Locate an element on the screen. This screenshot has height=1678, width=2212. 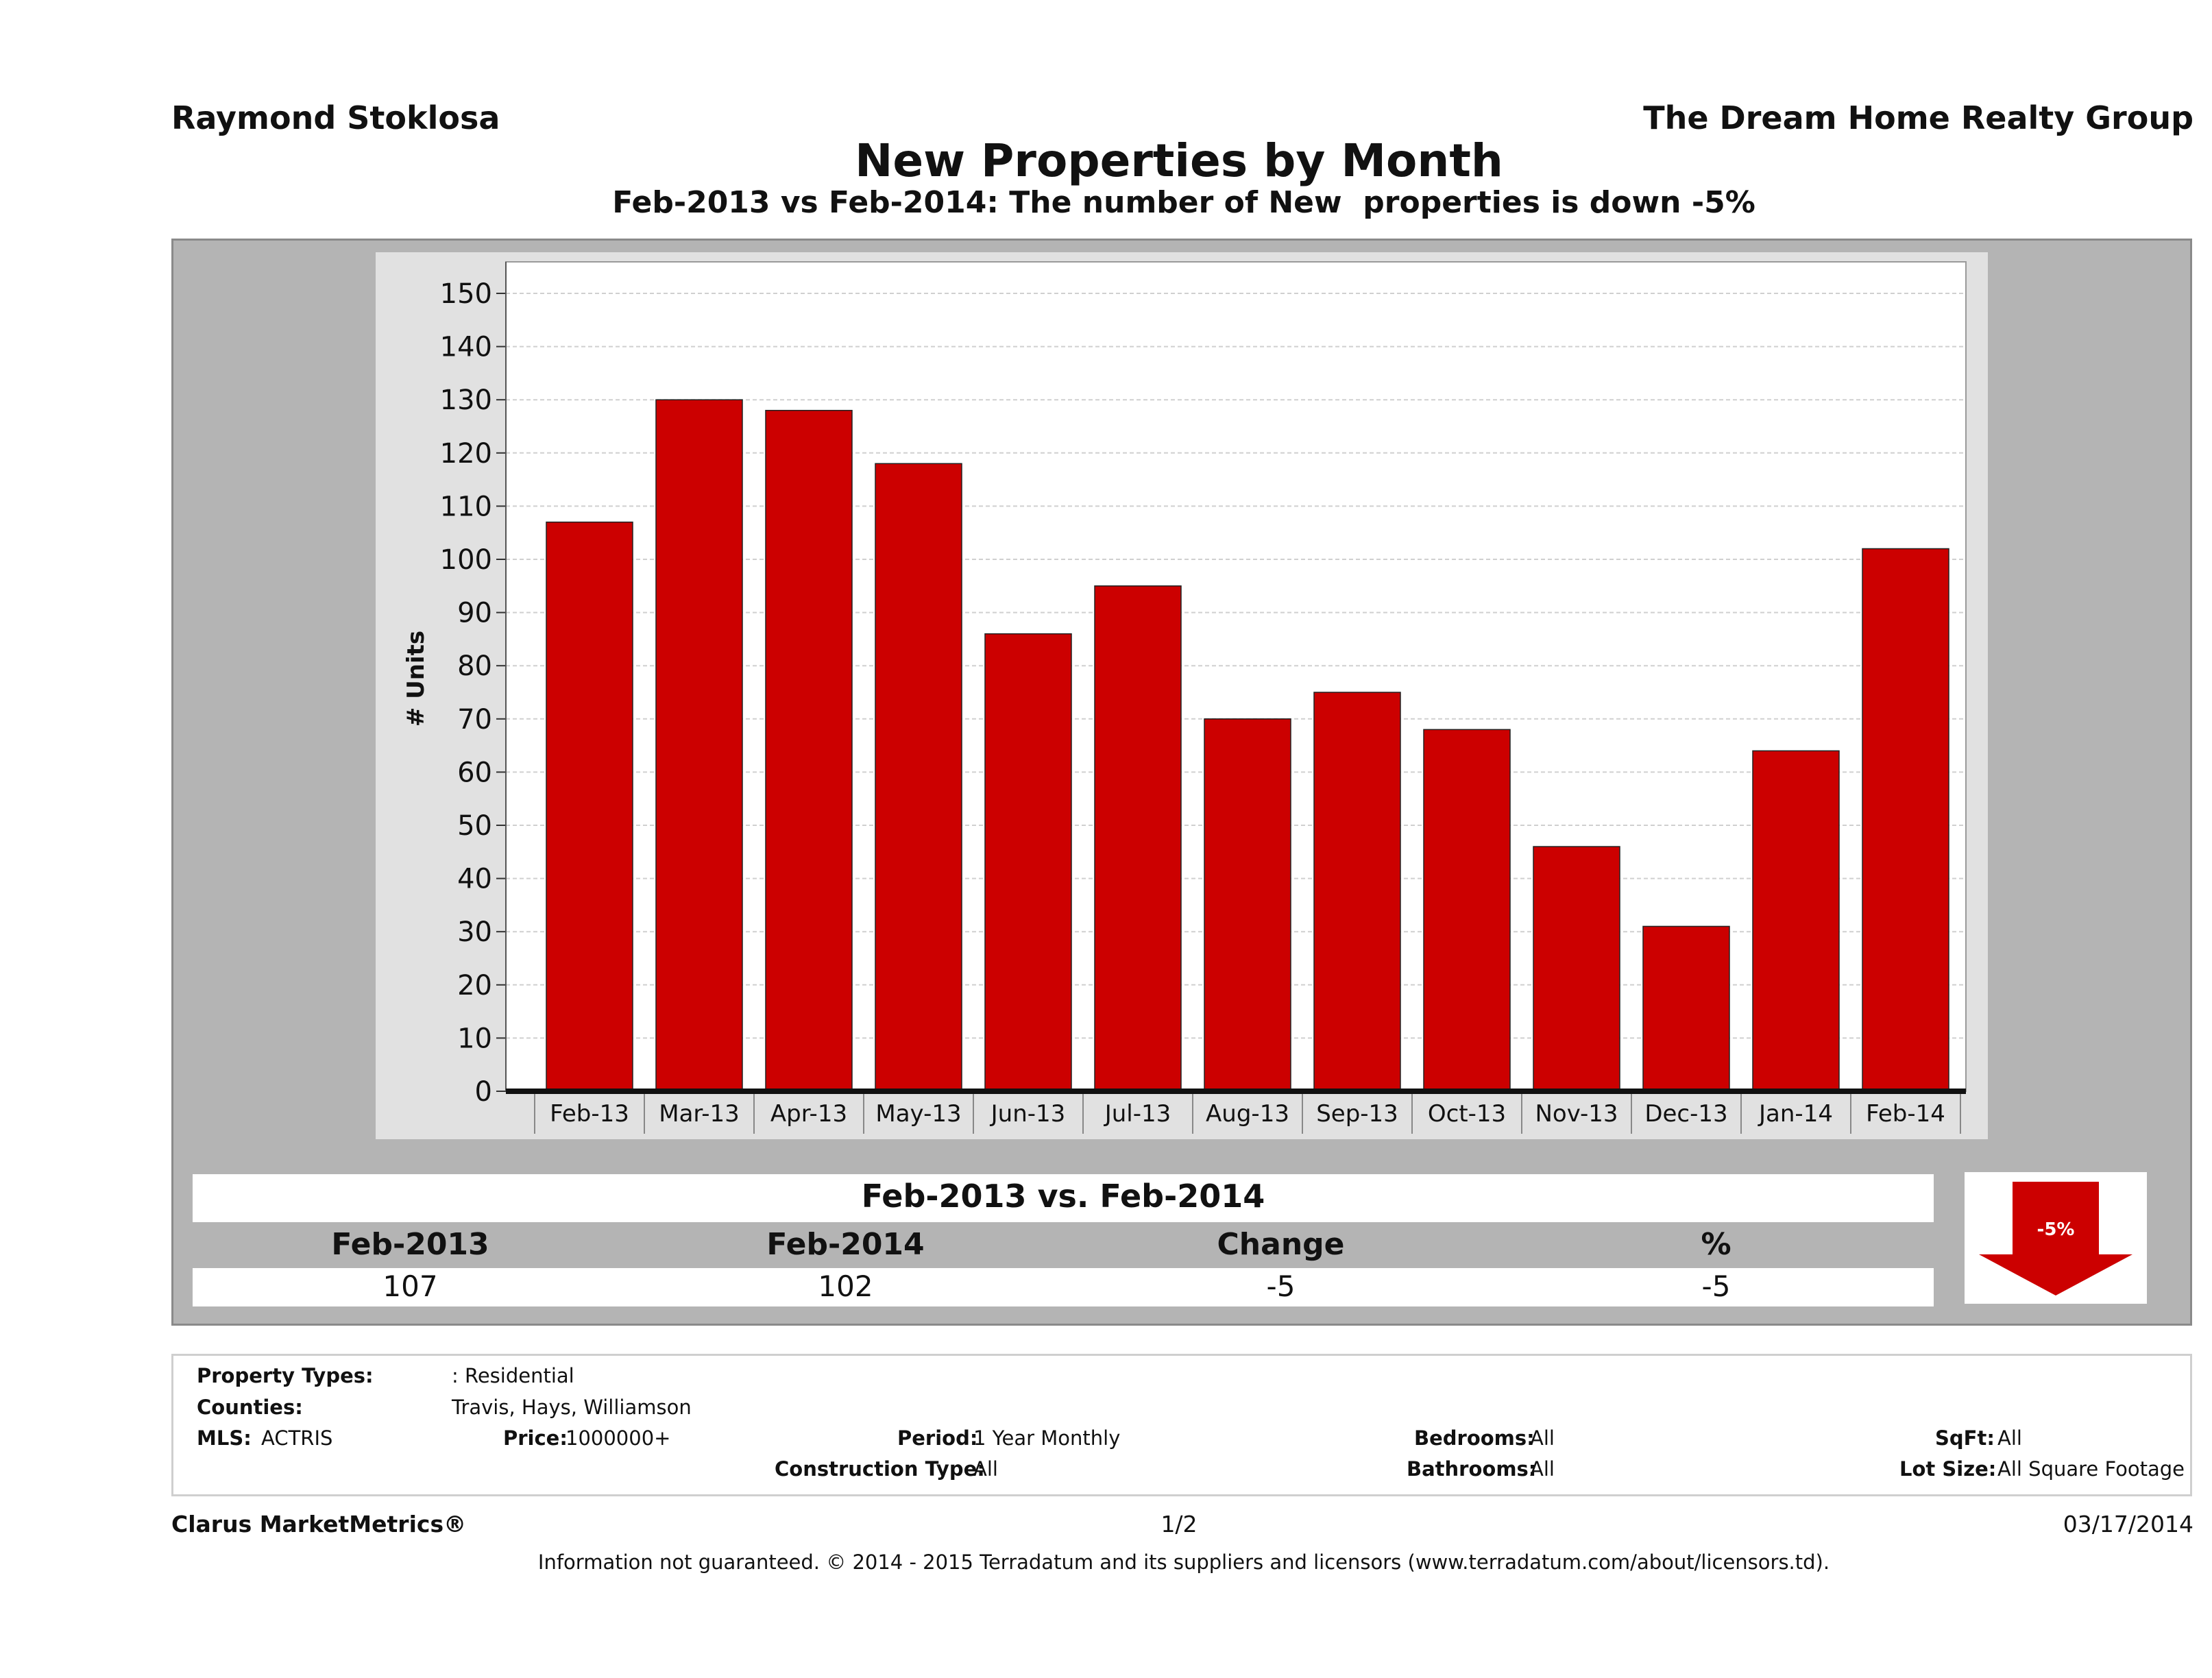
property-types-label: Property Types: is located at coordinates (285, 1375).